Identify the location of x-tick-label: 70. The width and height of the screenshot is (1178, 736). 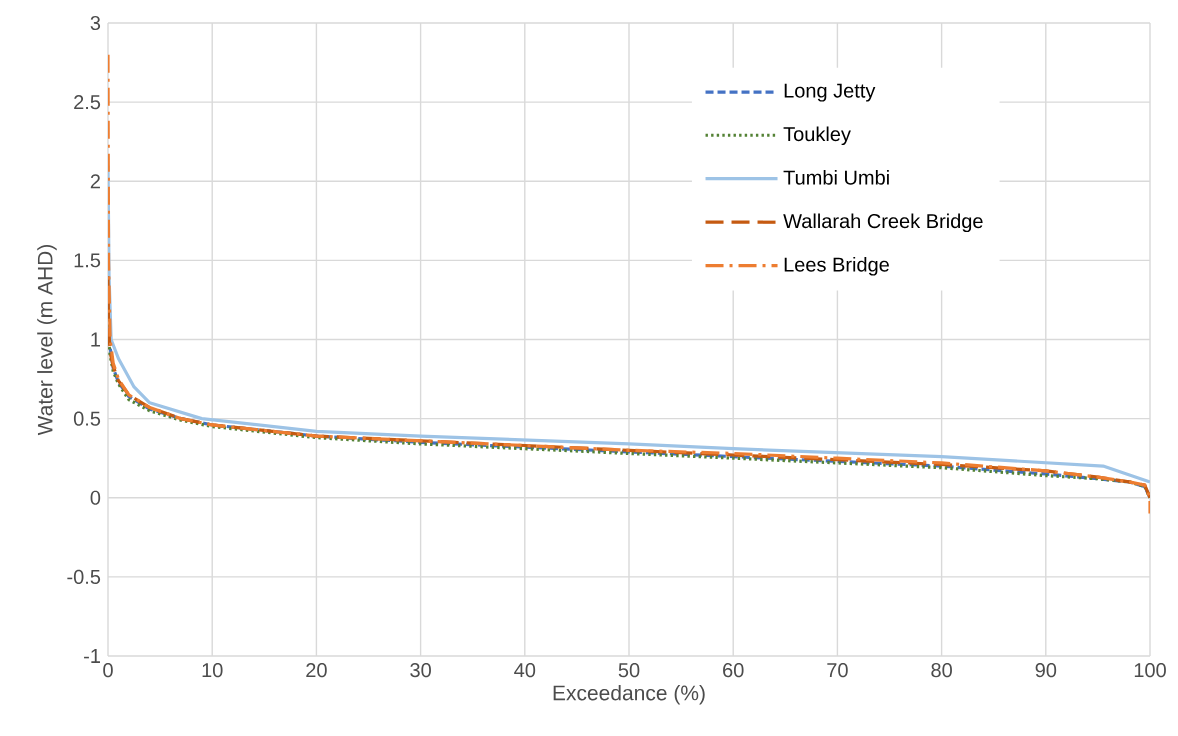
(837, 670).